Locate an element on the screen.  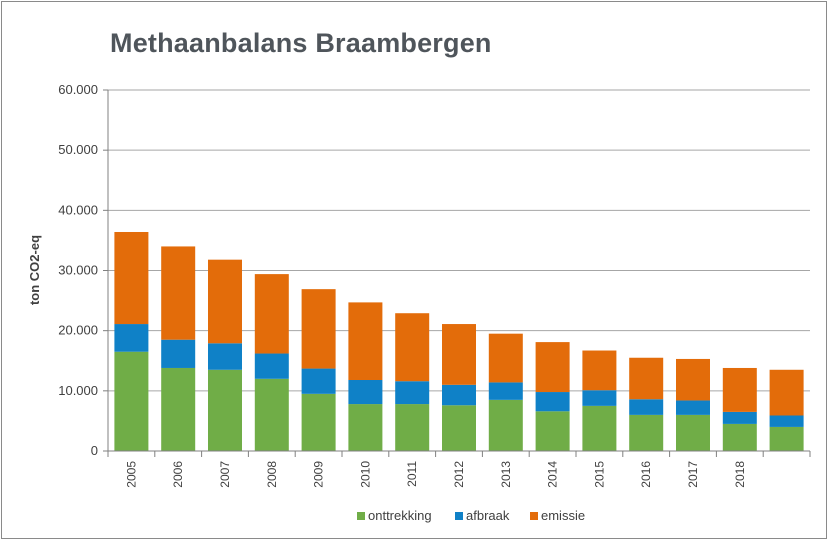
bar-emissie-2018 is located at coordinates (739, 389).